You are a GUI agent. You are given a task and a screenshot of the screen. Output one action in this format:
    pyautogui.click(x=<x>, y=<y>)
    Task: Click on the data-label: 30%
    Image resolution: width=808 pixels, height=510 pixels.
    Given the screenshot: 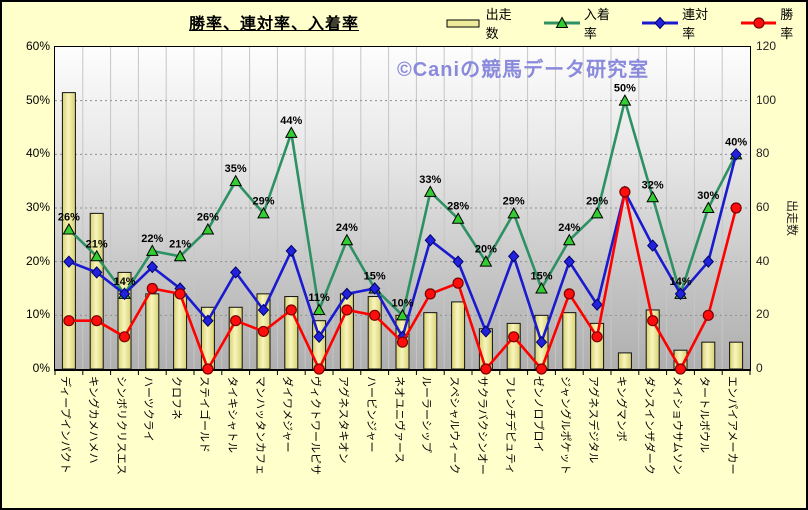 What is the action you would take?
    pyautogui.click(x=708, y=196)
    